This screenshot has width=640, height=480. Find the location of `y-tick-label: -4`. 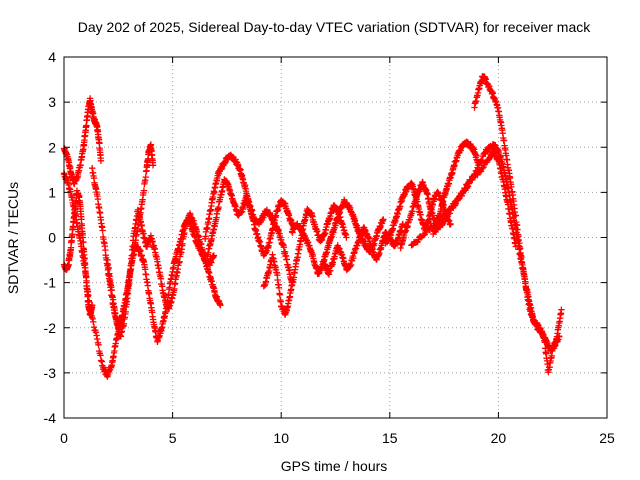

y-tick-label: -4 is located at coordinates (50, 418).